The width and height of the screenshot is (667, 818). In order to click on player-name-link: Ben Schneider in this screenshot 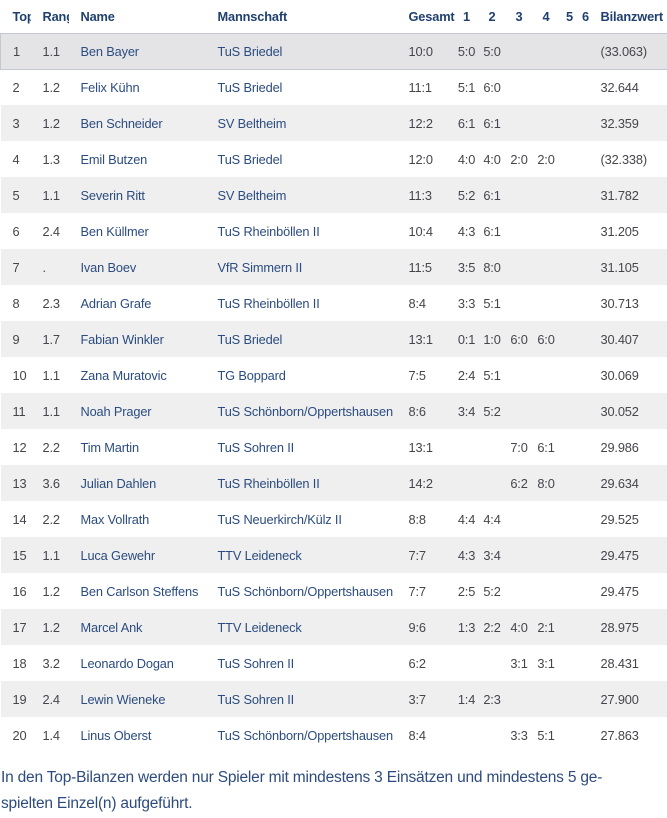, I will do `click(137, 123)`.